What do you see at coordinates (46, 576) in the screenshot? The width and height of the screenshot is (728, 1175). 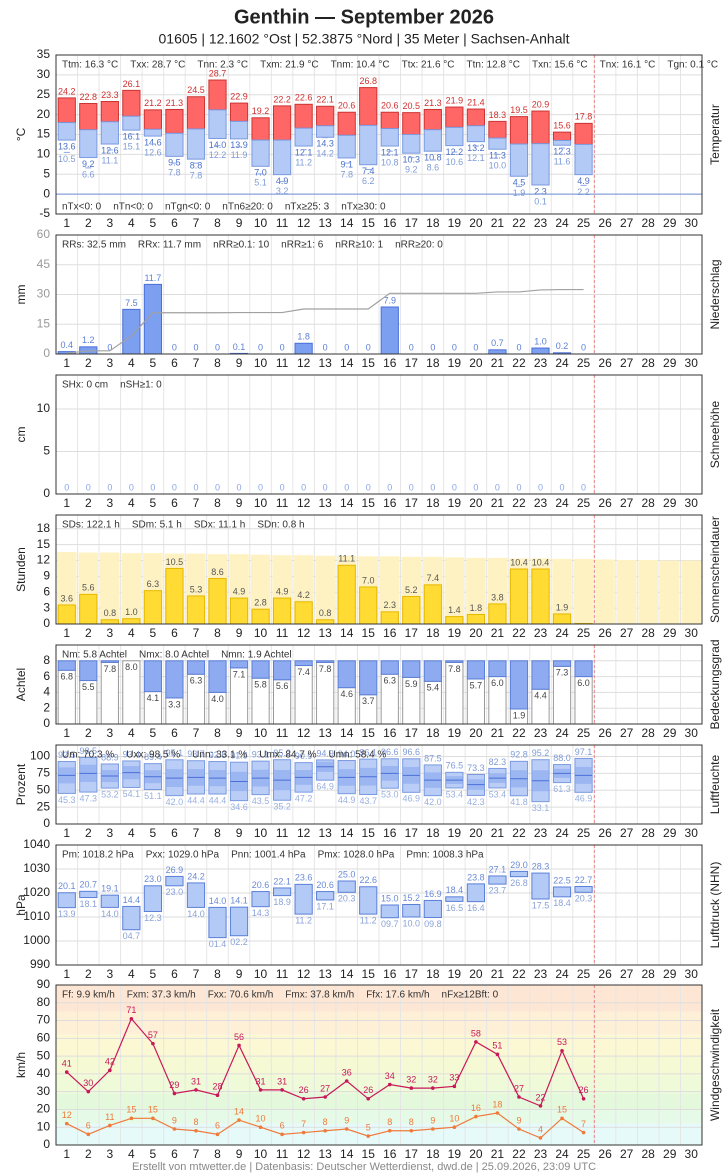 I see `y-tick-label: 9` at bounding box center [46, 576].